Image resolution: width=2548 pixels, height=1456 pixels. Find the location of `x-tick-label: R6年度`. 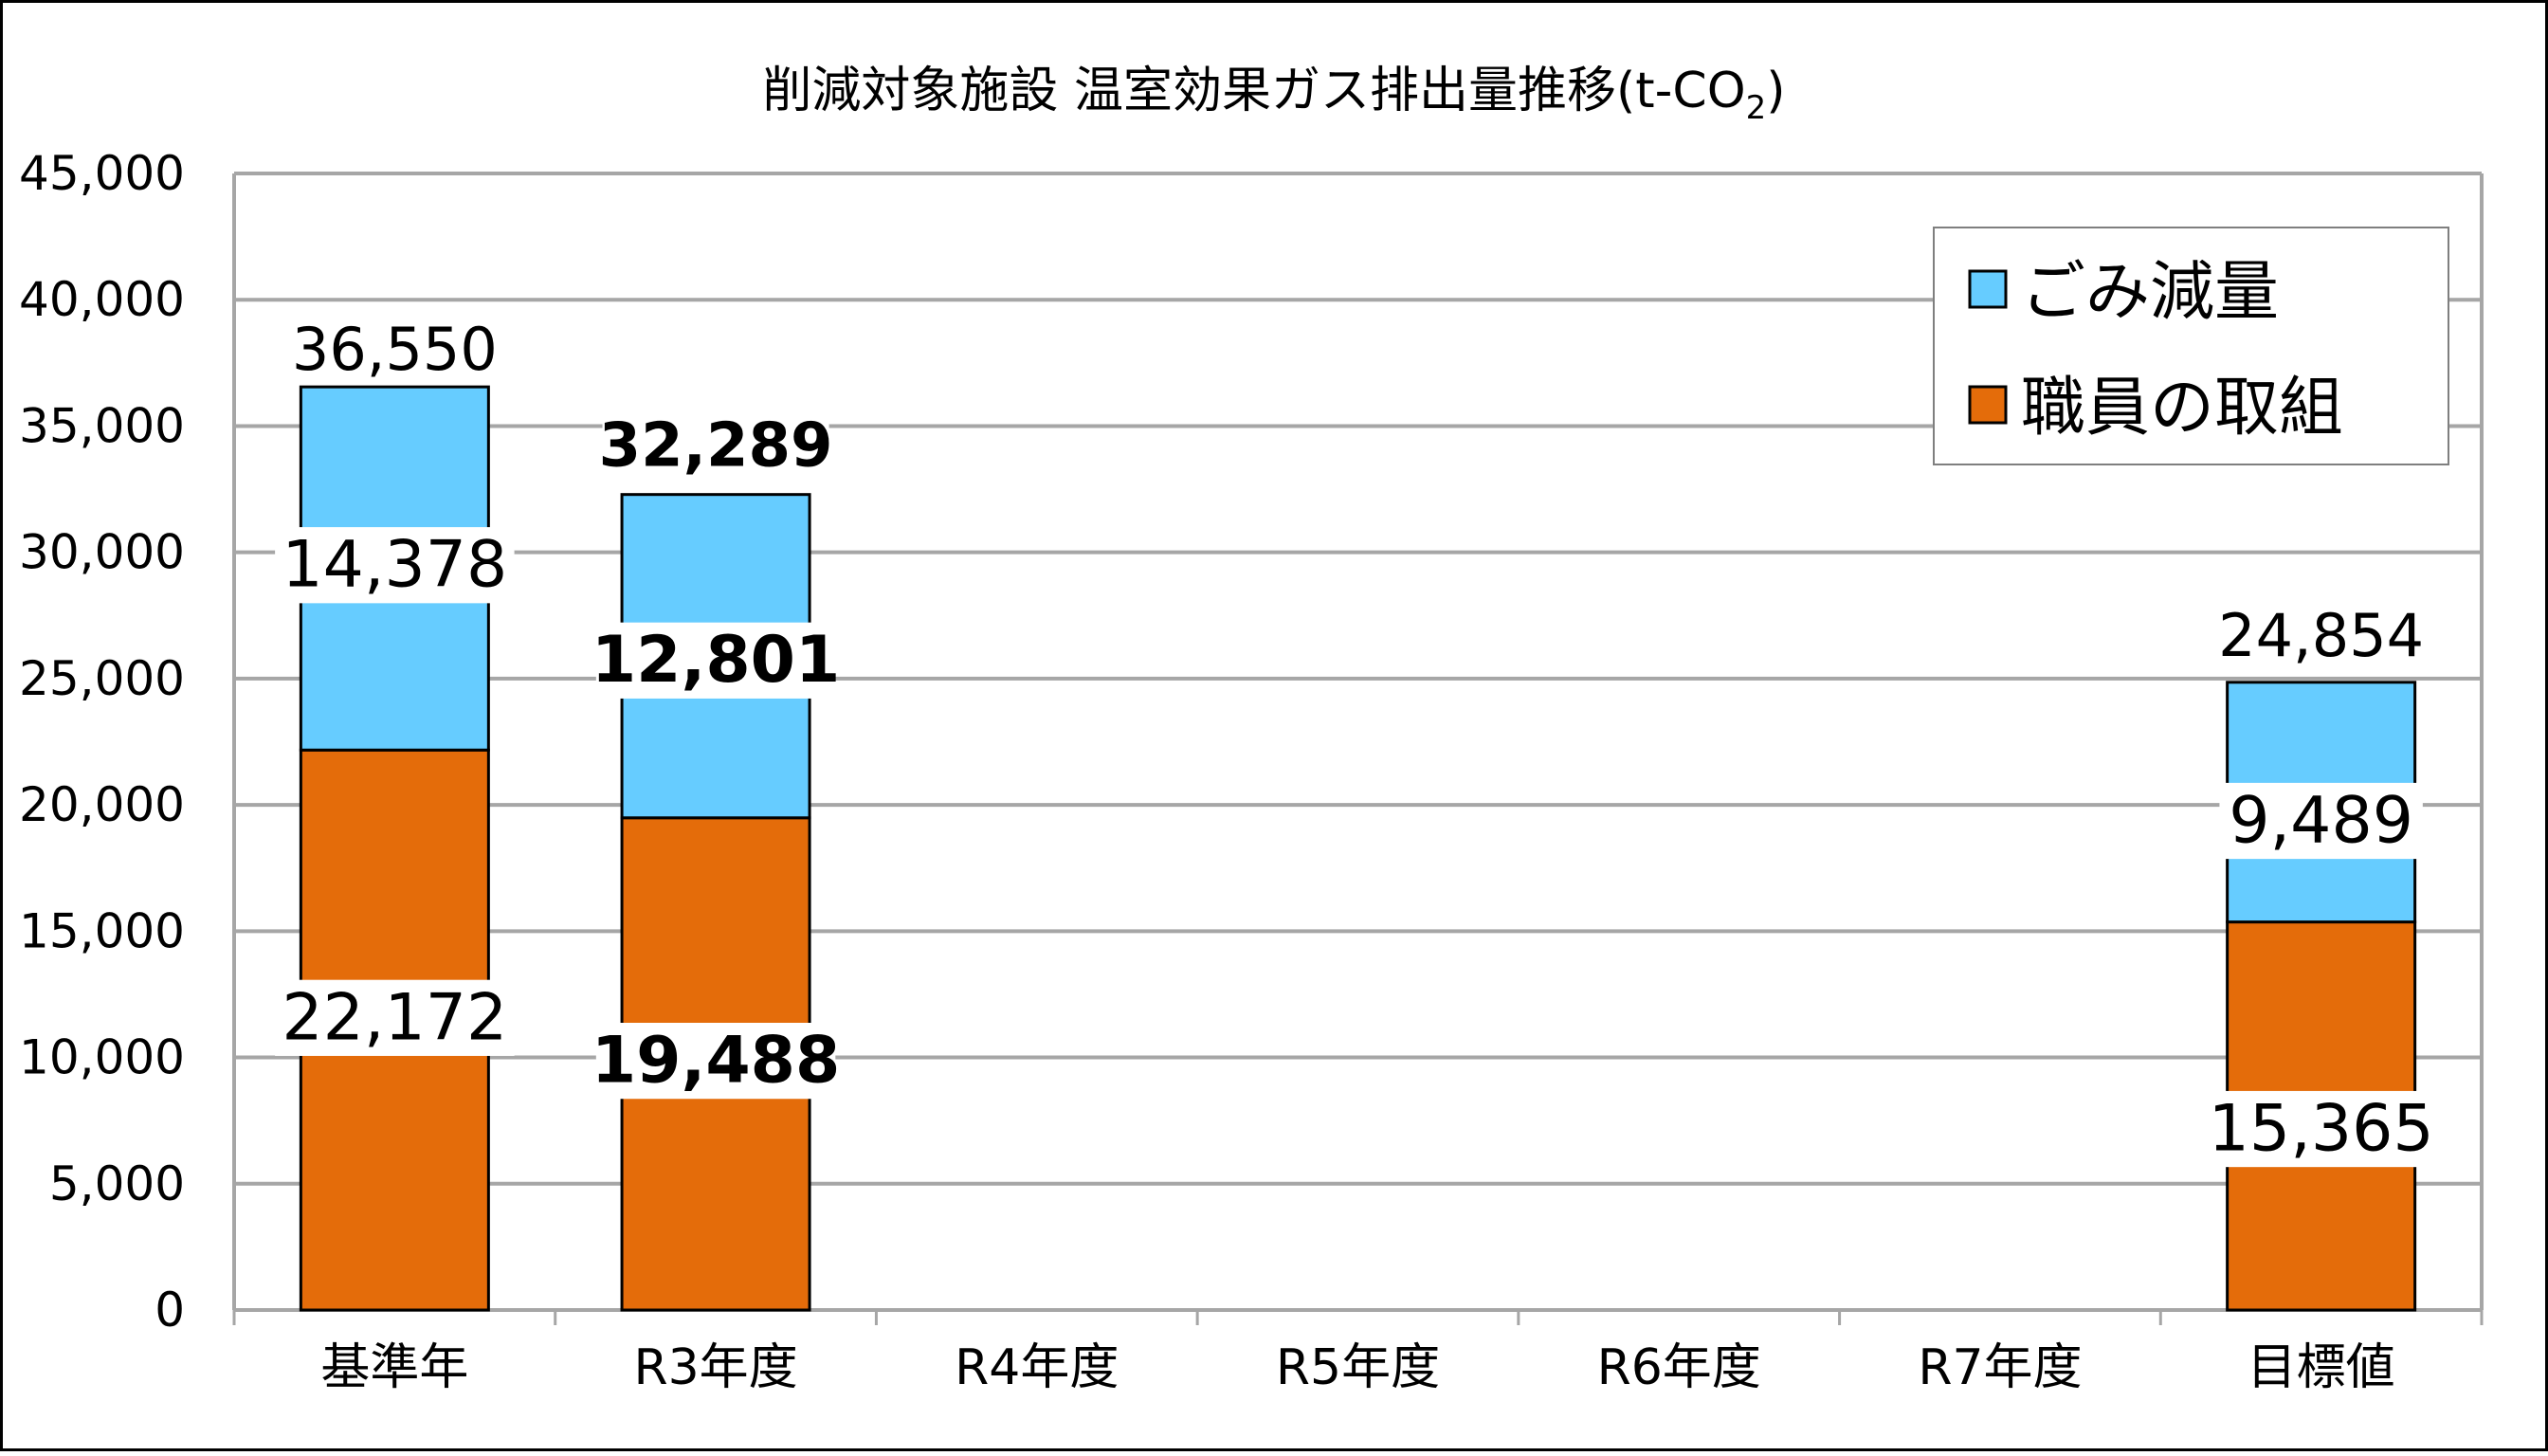

x-tick-label: R6年度 is located at coordinates (1679, 1367).